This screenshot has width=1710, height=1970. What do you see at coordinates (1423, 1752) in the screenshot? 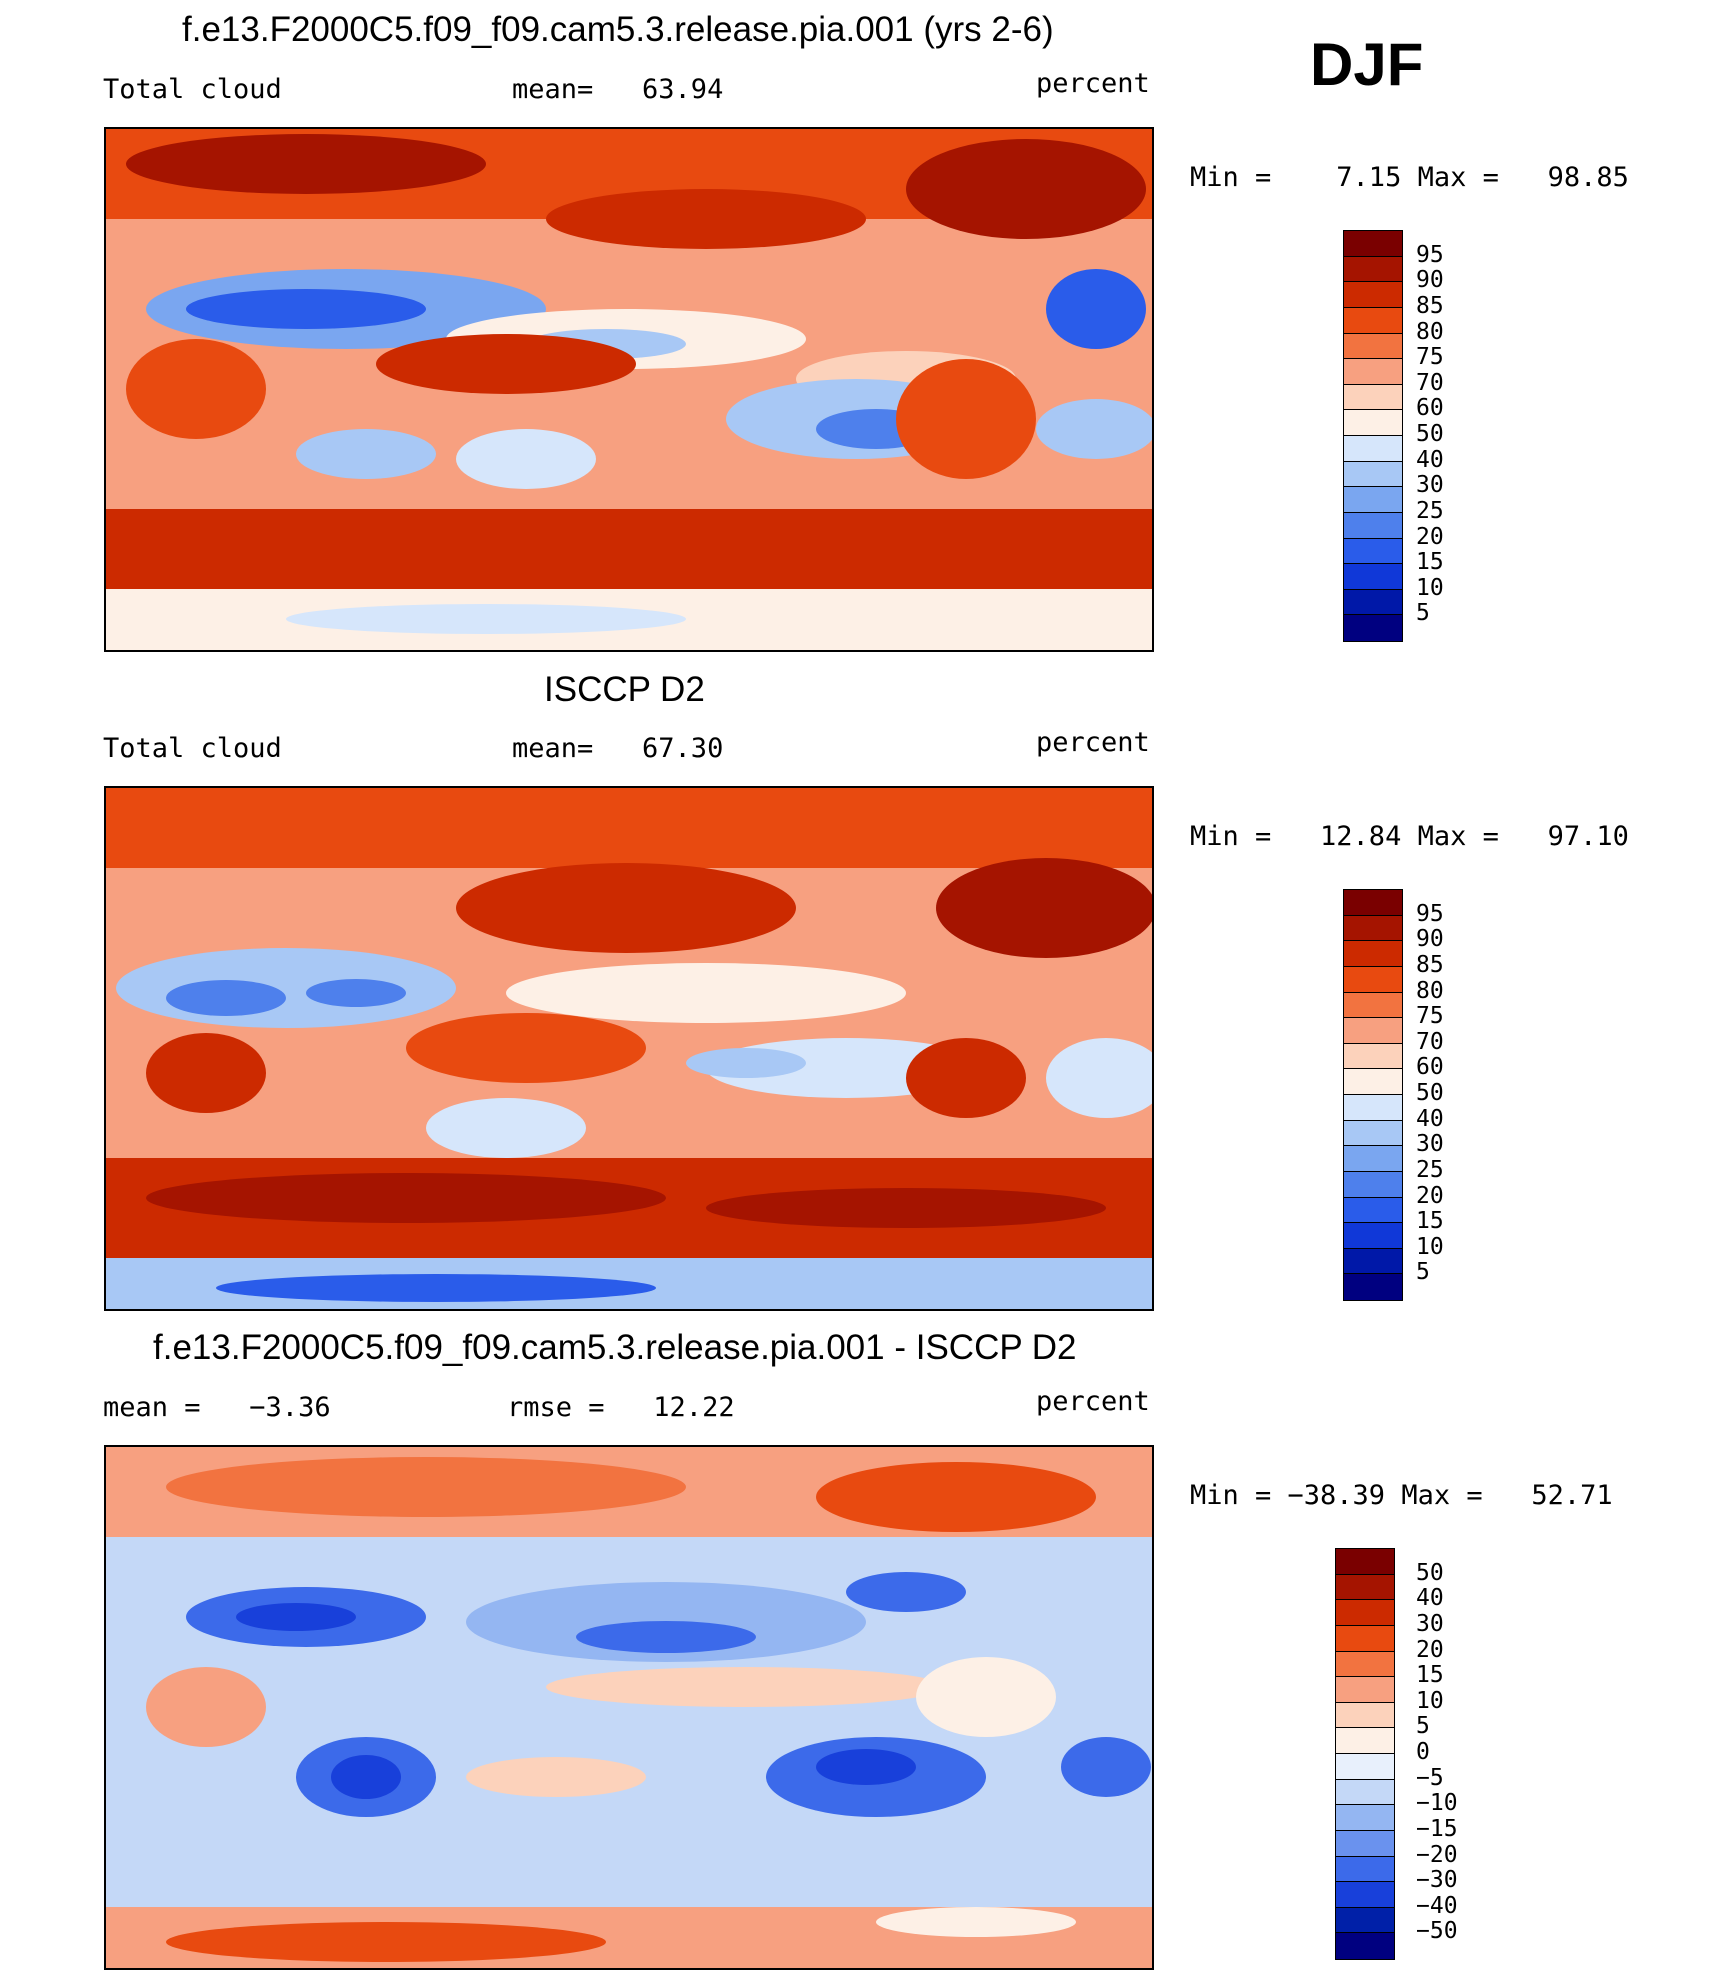
I see `colorbar-tick-label: 0` at bounding box center [1423, 1752].